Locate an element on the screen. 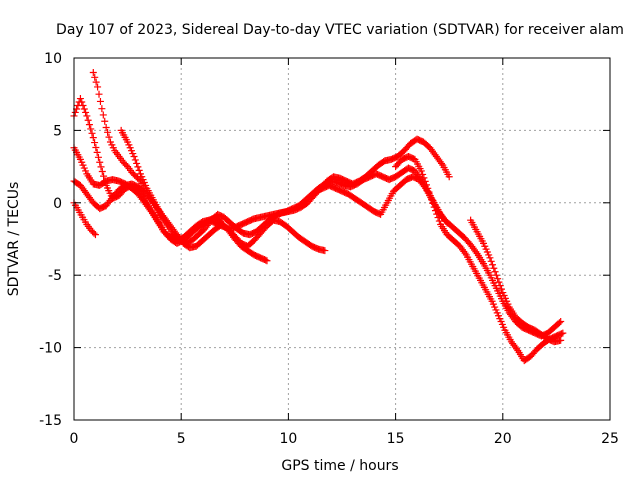  x-tick-label: 20 is located at coordinates (503, 439).